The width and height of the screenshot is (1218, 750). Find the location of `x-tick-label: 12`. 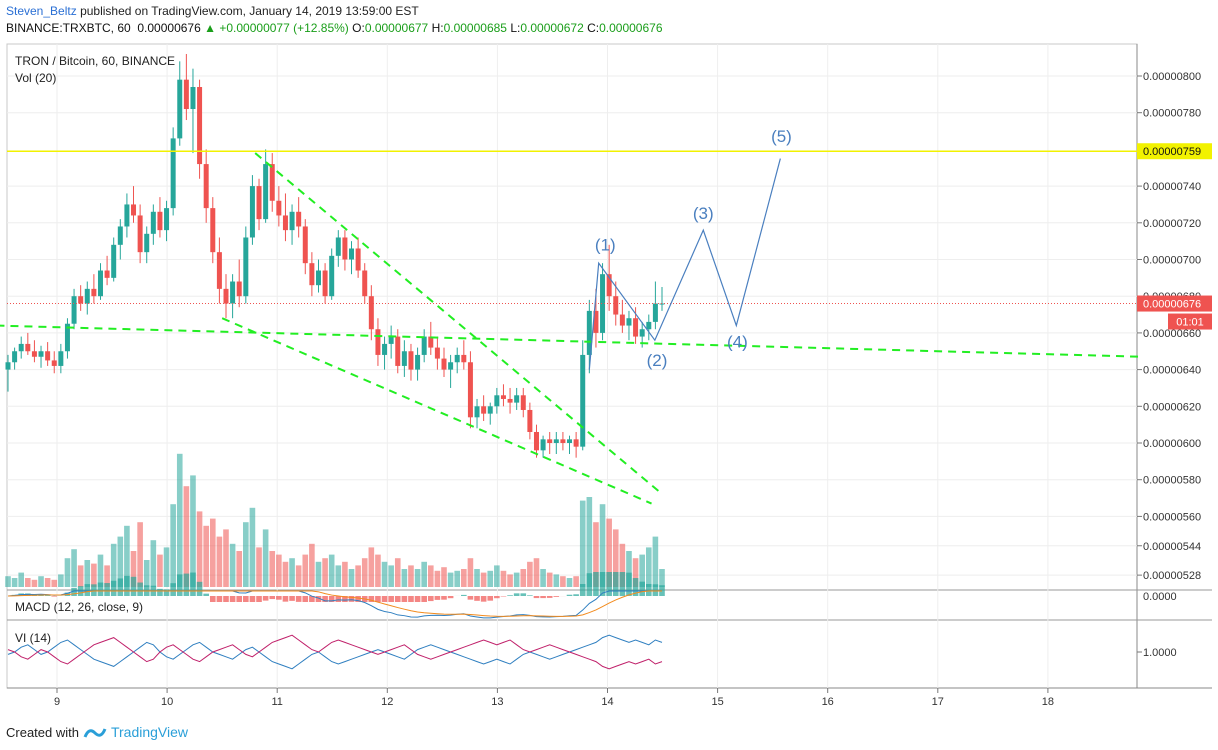

x-tick-label: 12 is located at coordinates (387, 702).